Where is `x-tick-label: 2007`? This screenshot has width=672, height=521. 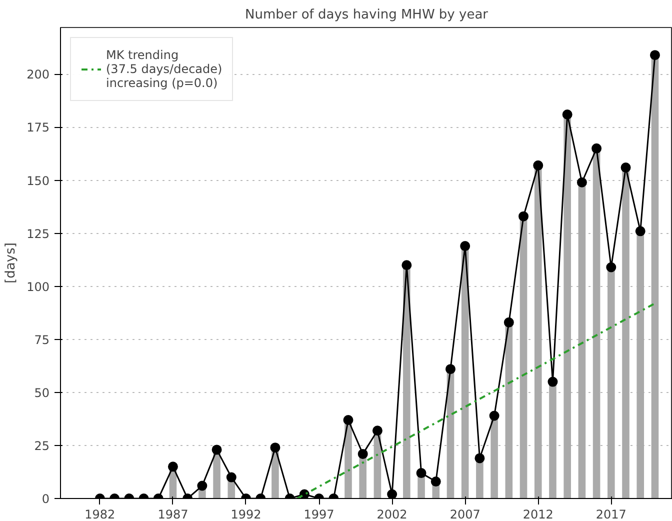 x-tick-label: 2007 is located at coordinates (465, 514).